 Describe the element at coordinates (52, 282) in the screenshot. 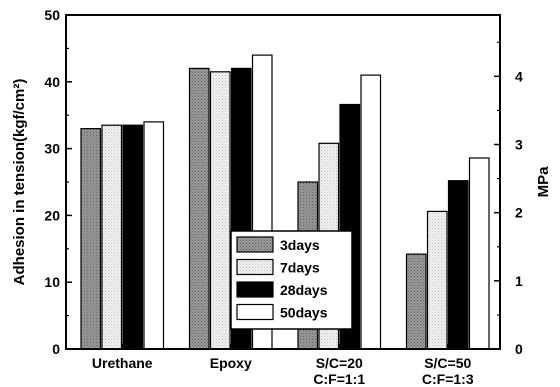

I see `left-tick-label: 10` at that location.